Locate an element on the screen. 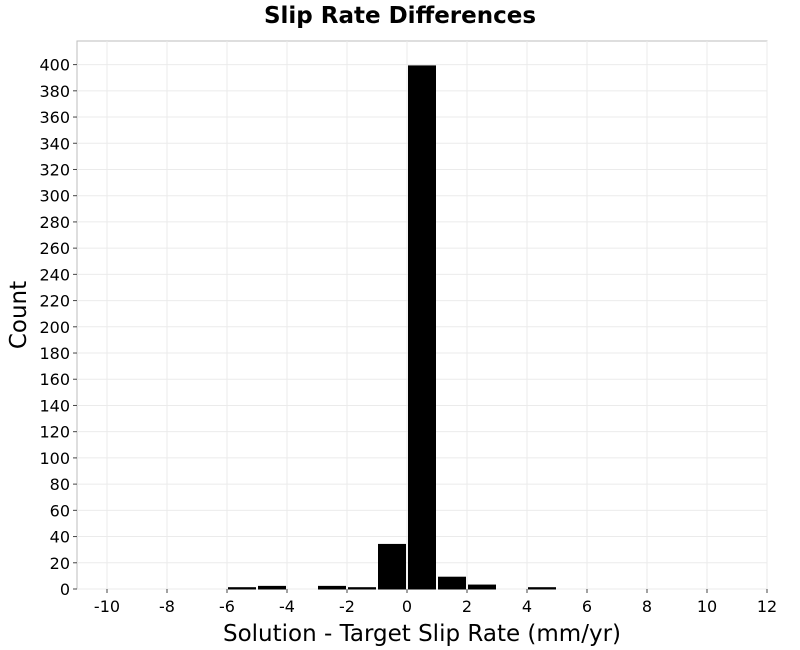 The image size is (800, 650). y-tick-label: 340 is located at coordinates (54, 143).